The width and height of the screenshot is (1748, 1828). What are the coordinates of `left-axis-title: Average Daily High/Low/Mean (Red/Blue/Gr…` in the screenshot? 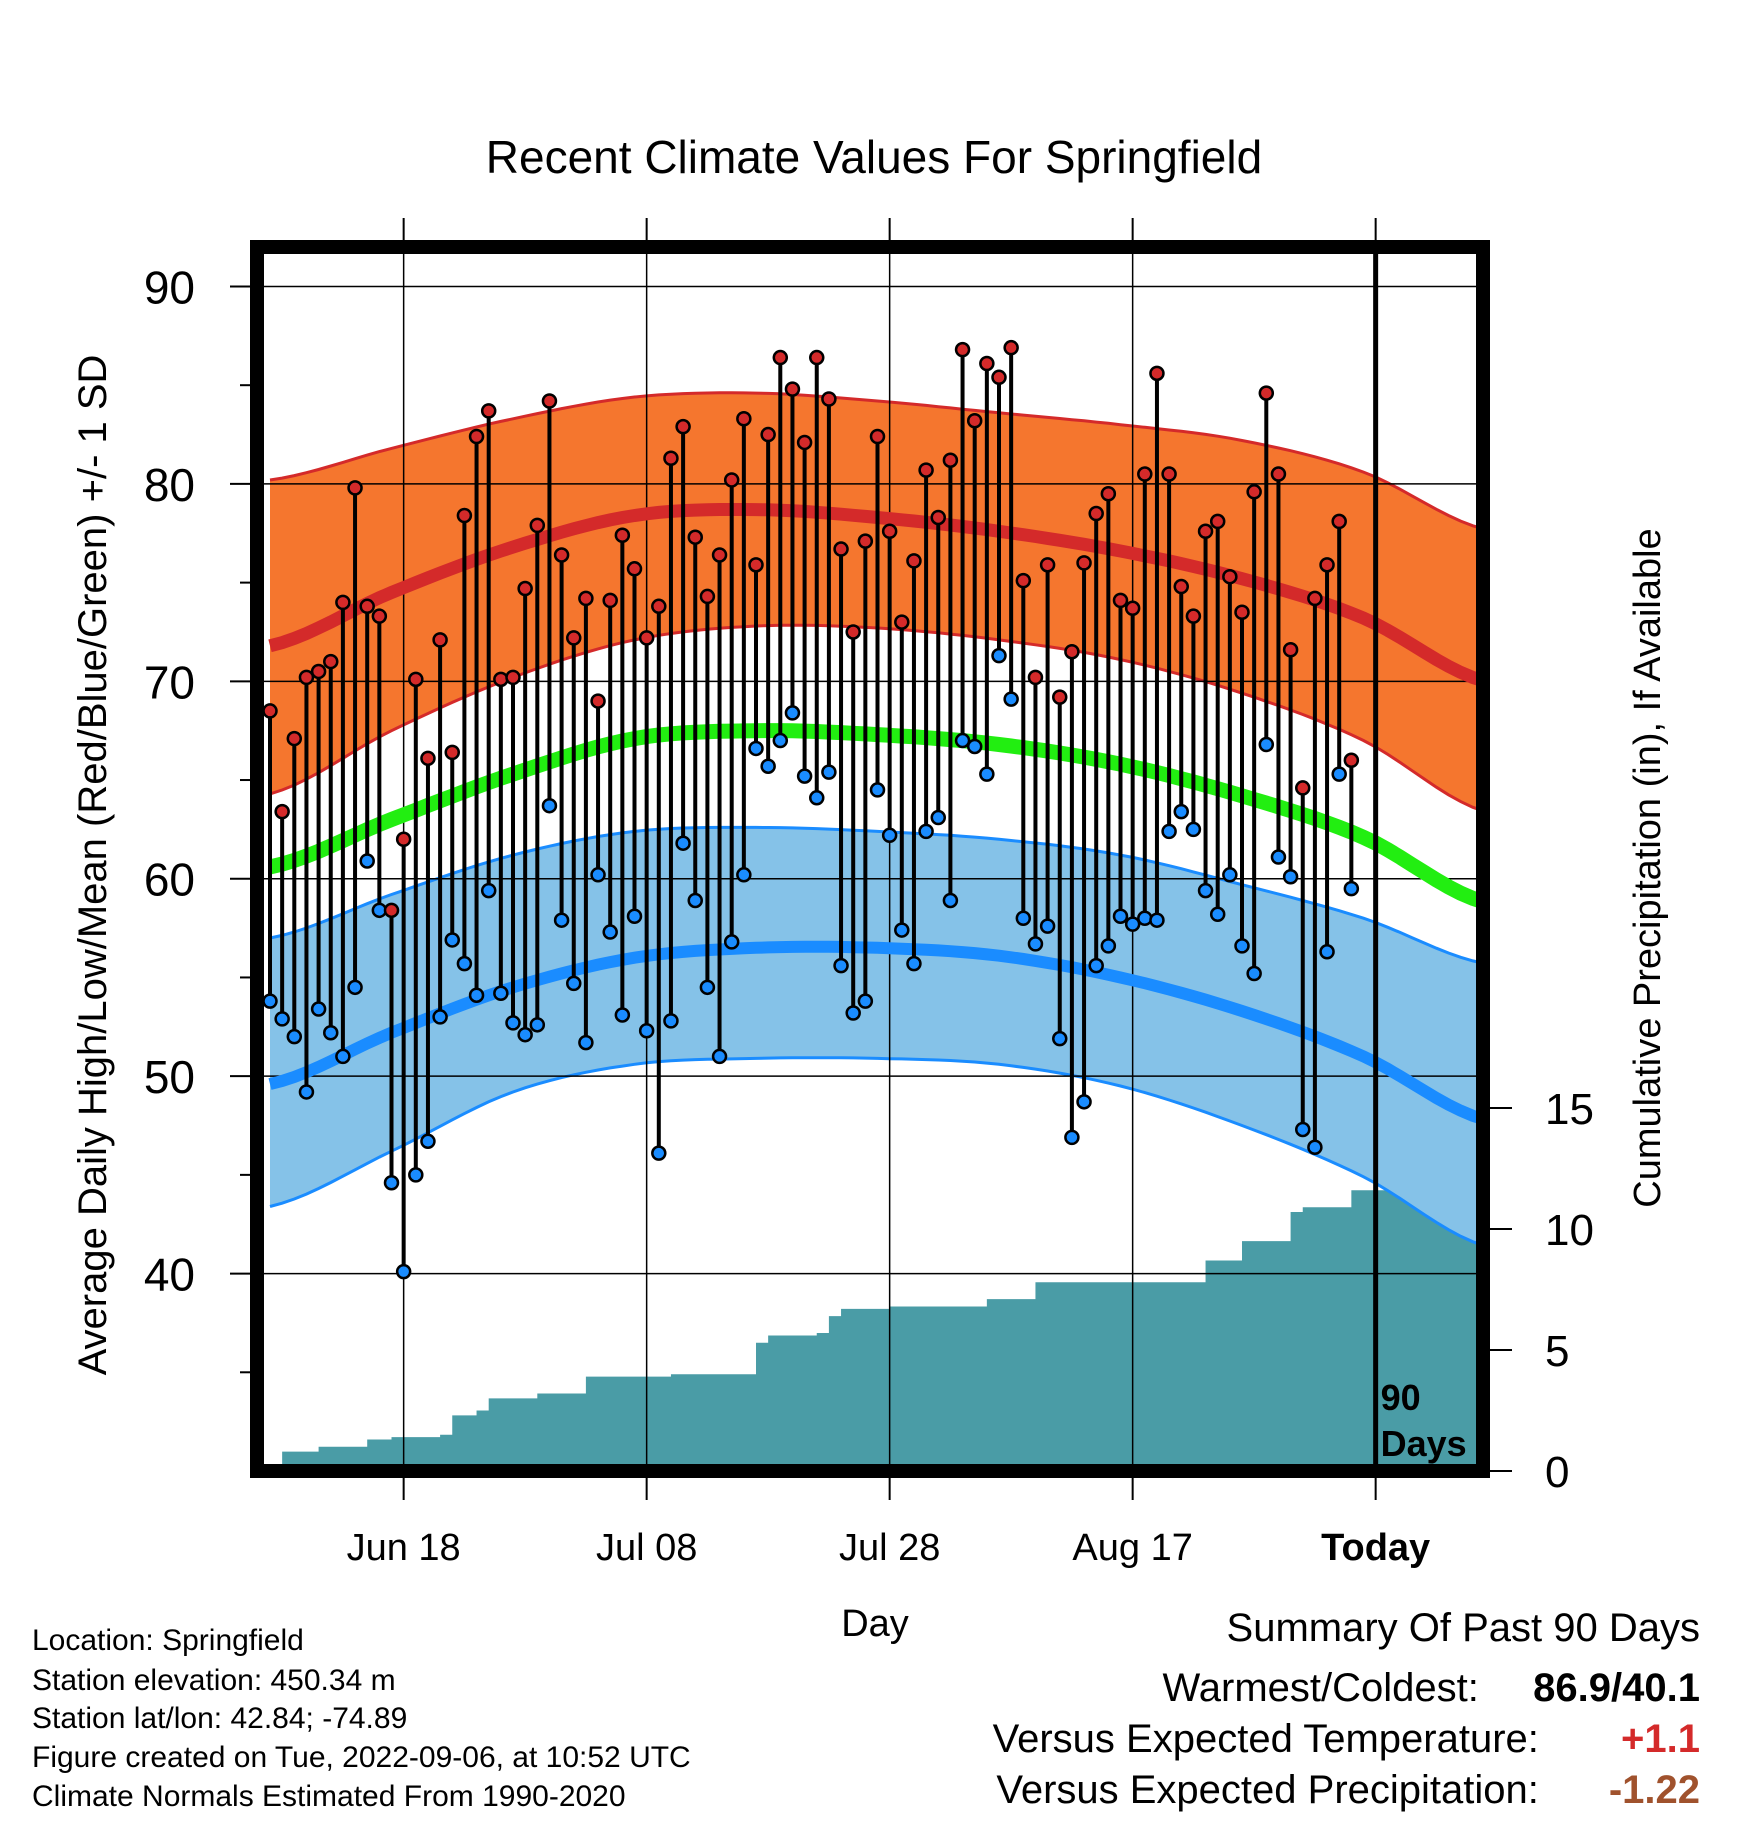 It's located at (93, 865).